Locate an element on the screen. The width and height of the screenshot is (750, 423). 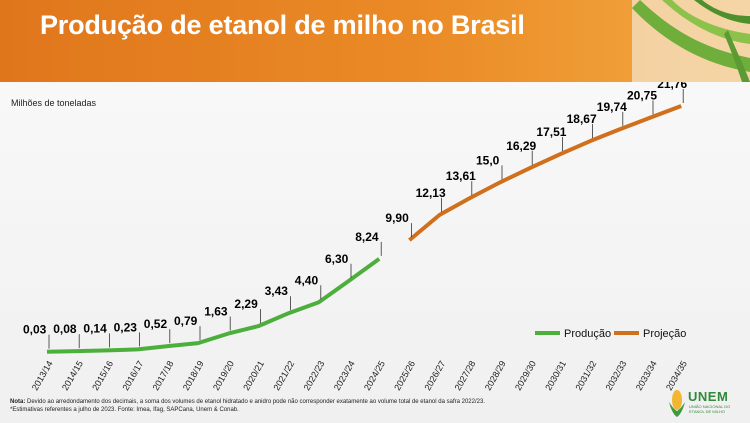
x-tick-label: 2020/21 is located at coordinates (253, 375).